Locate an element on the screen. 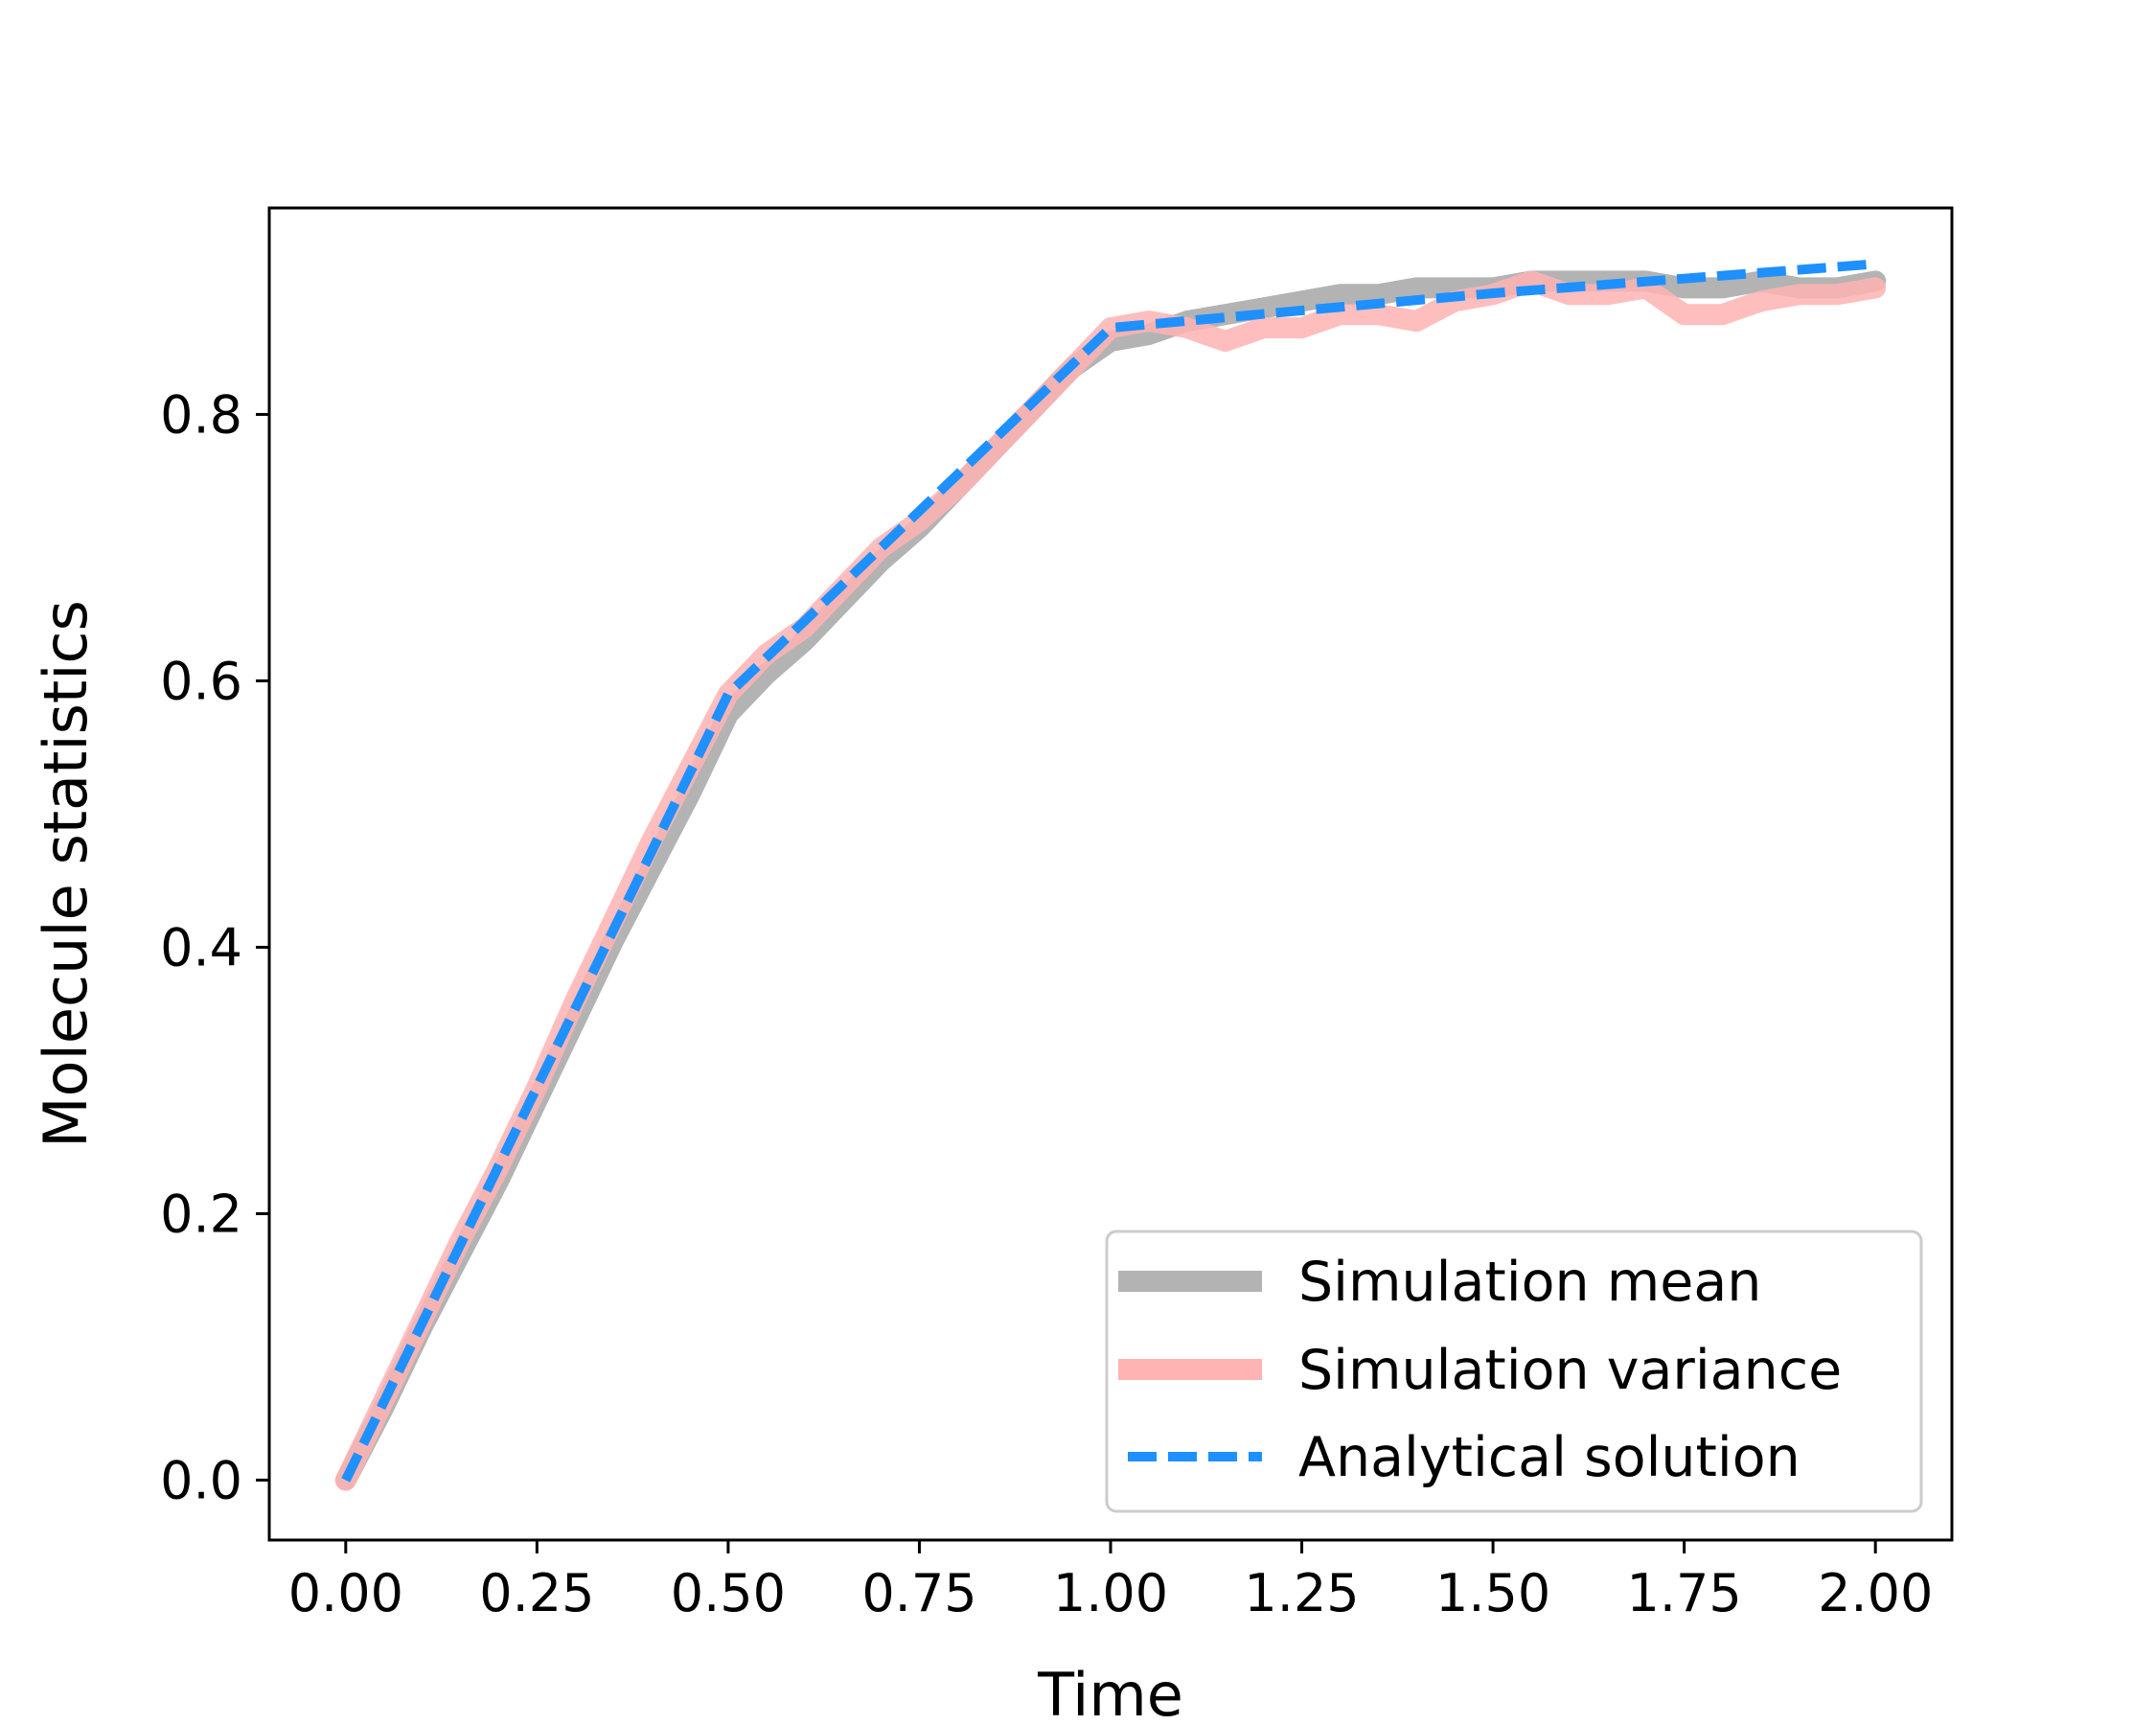 The image size is (2156, 1725). x-tick-label: 0.00 is located at coordinates (345, 1593).